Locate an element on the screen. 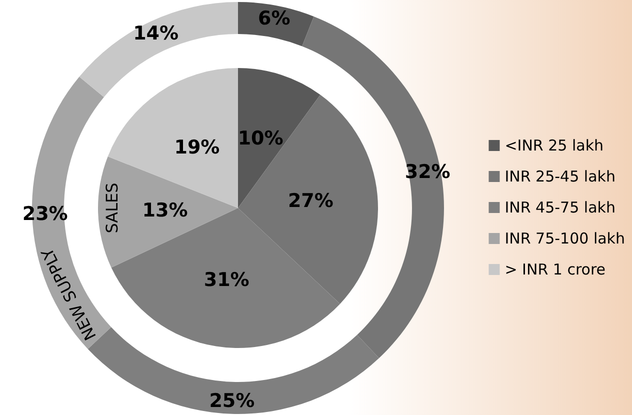 The width and height of the screenshot is (632, 415). legend-label: INR 45-75 lakh is located at coordinates (560, 207).